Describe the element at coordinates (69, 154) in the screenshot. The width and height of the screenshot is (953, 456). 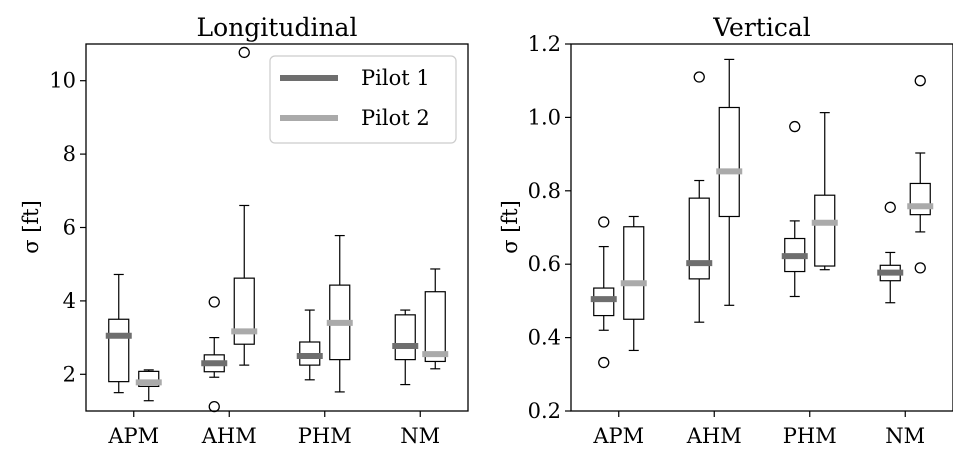
I see `longitudinal-y-tick-label: 8` at that location.